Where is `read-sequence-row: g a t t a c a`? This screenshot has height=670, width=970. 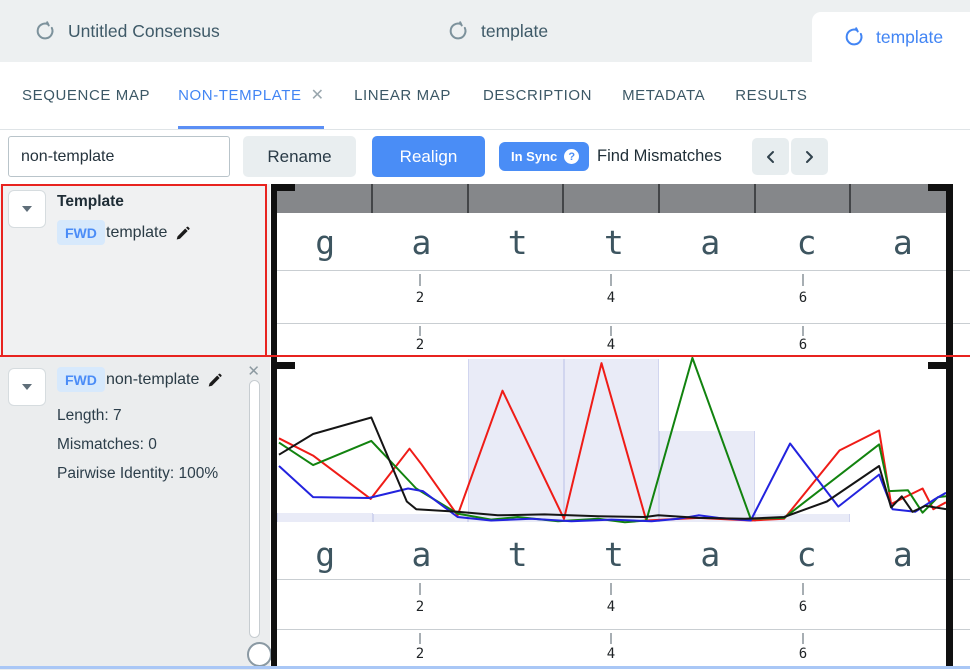
read-sequence-row: g a t t a c a is located at coordinates (614, 554).